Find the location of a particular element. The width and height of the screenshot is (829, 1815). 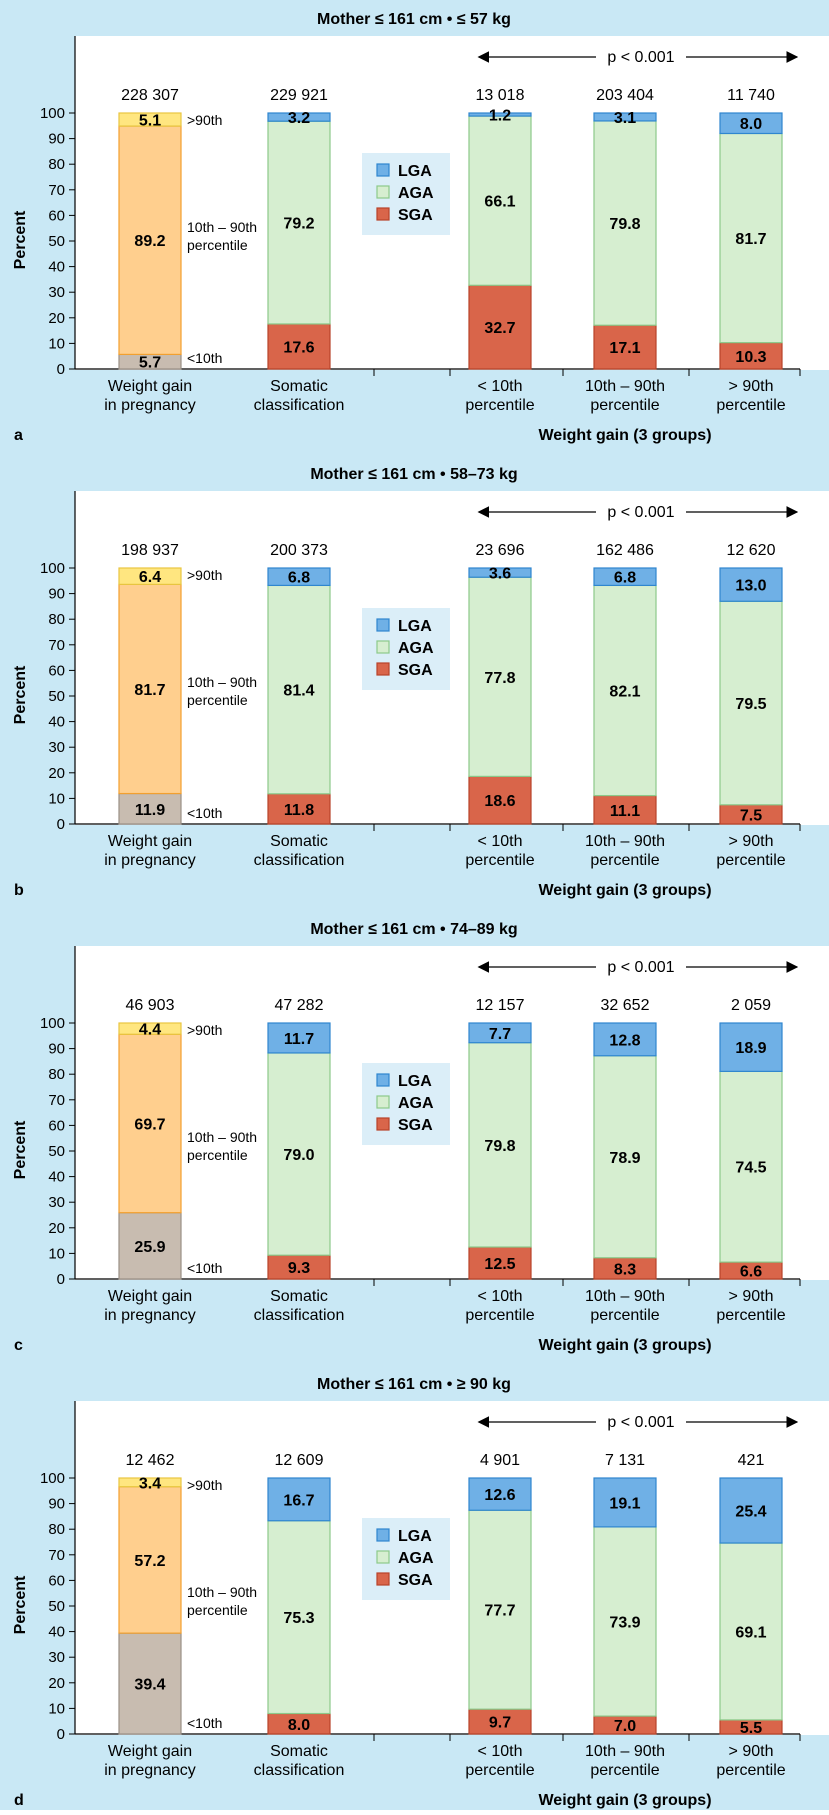

sga-value-label: 17.1 is located at coordinates (624, 348).